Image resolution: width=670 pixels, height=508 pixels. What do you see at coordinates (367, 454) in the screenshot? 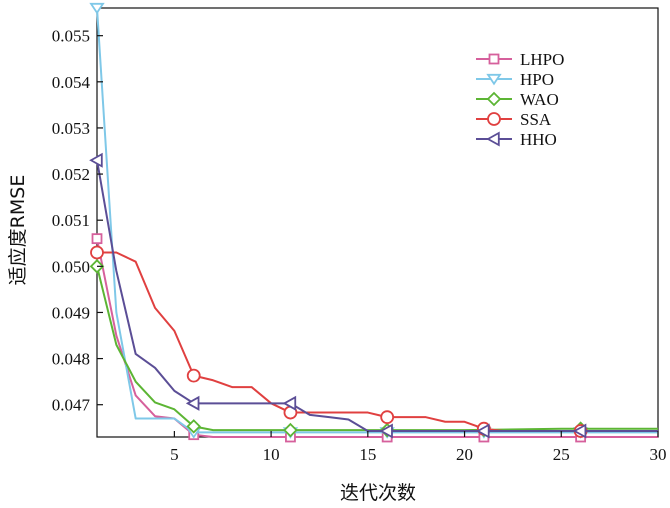
I see `x-tick-label: 15` at bounding box center [367, 454].